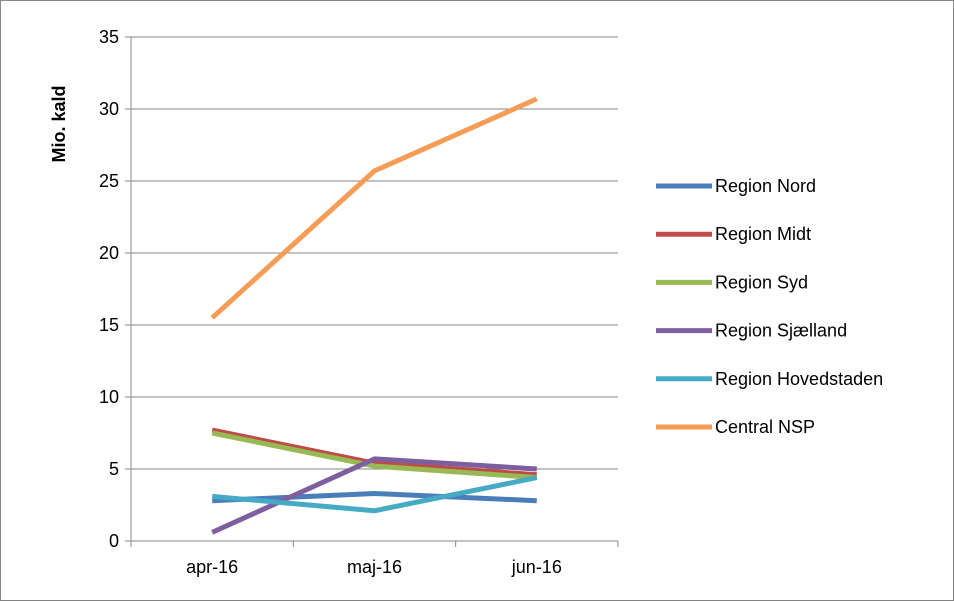 This screenshot has width=954, height=602. I want to click on legend-label: Region Syd, so click(761, 282).